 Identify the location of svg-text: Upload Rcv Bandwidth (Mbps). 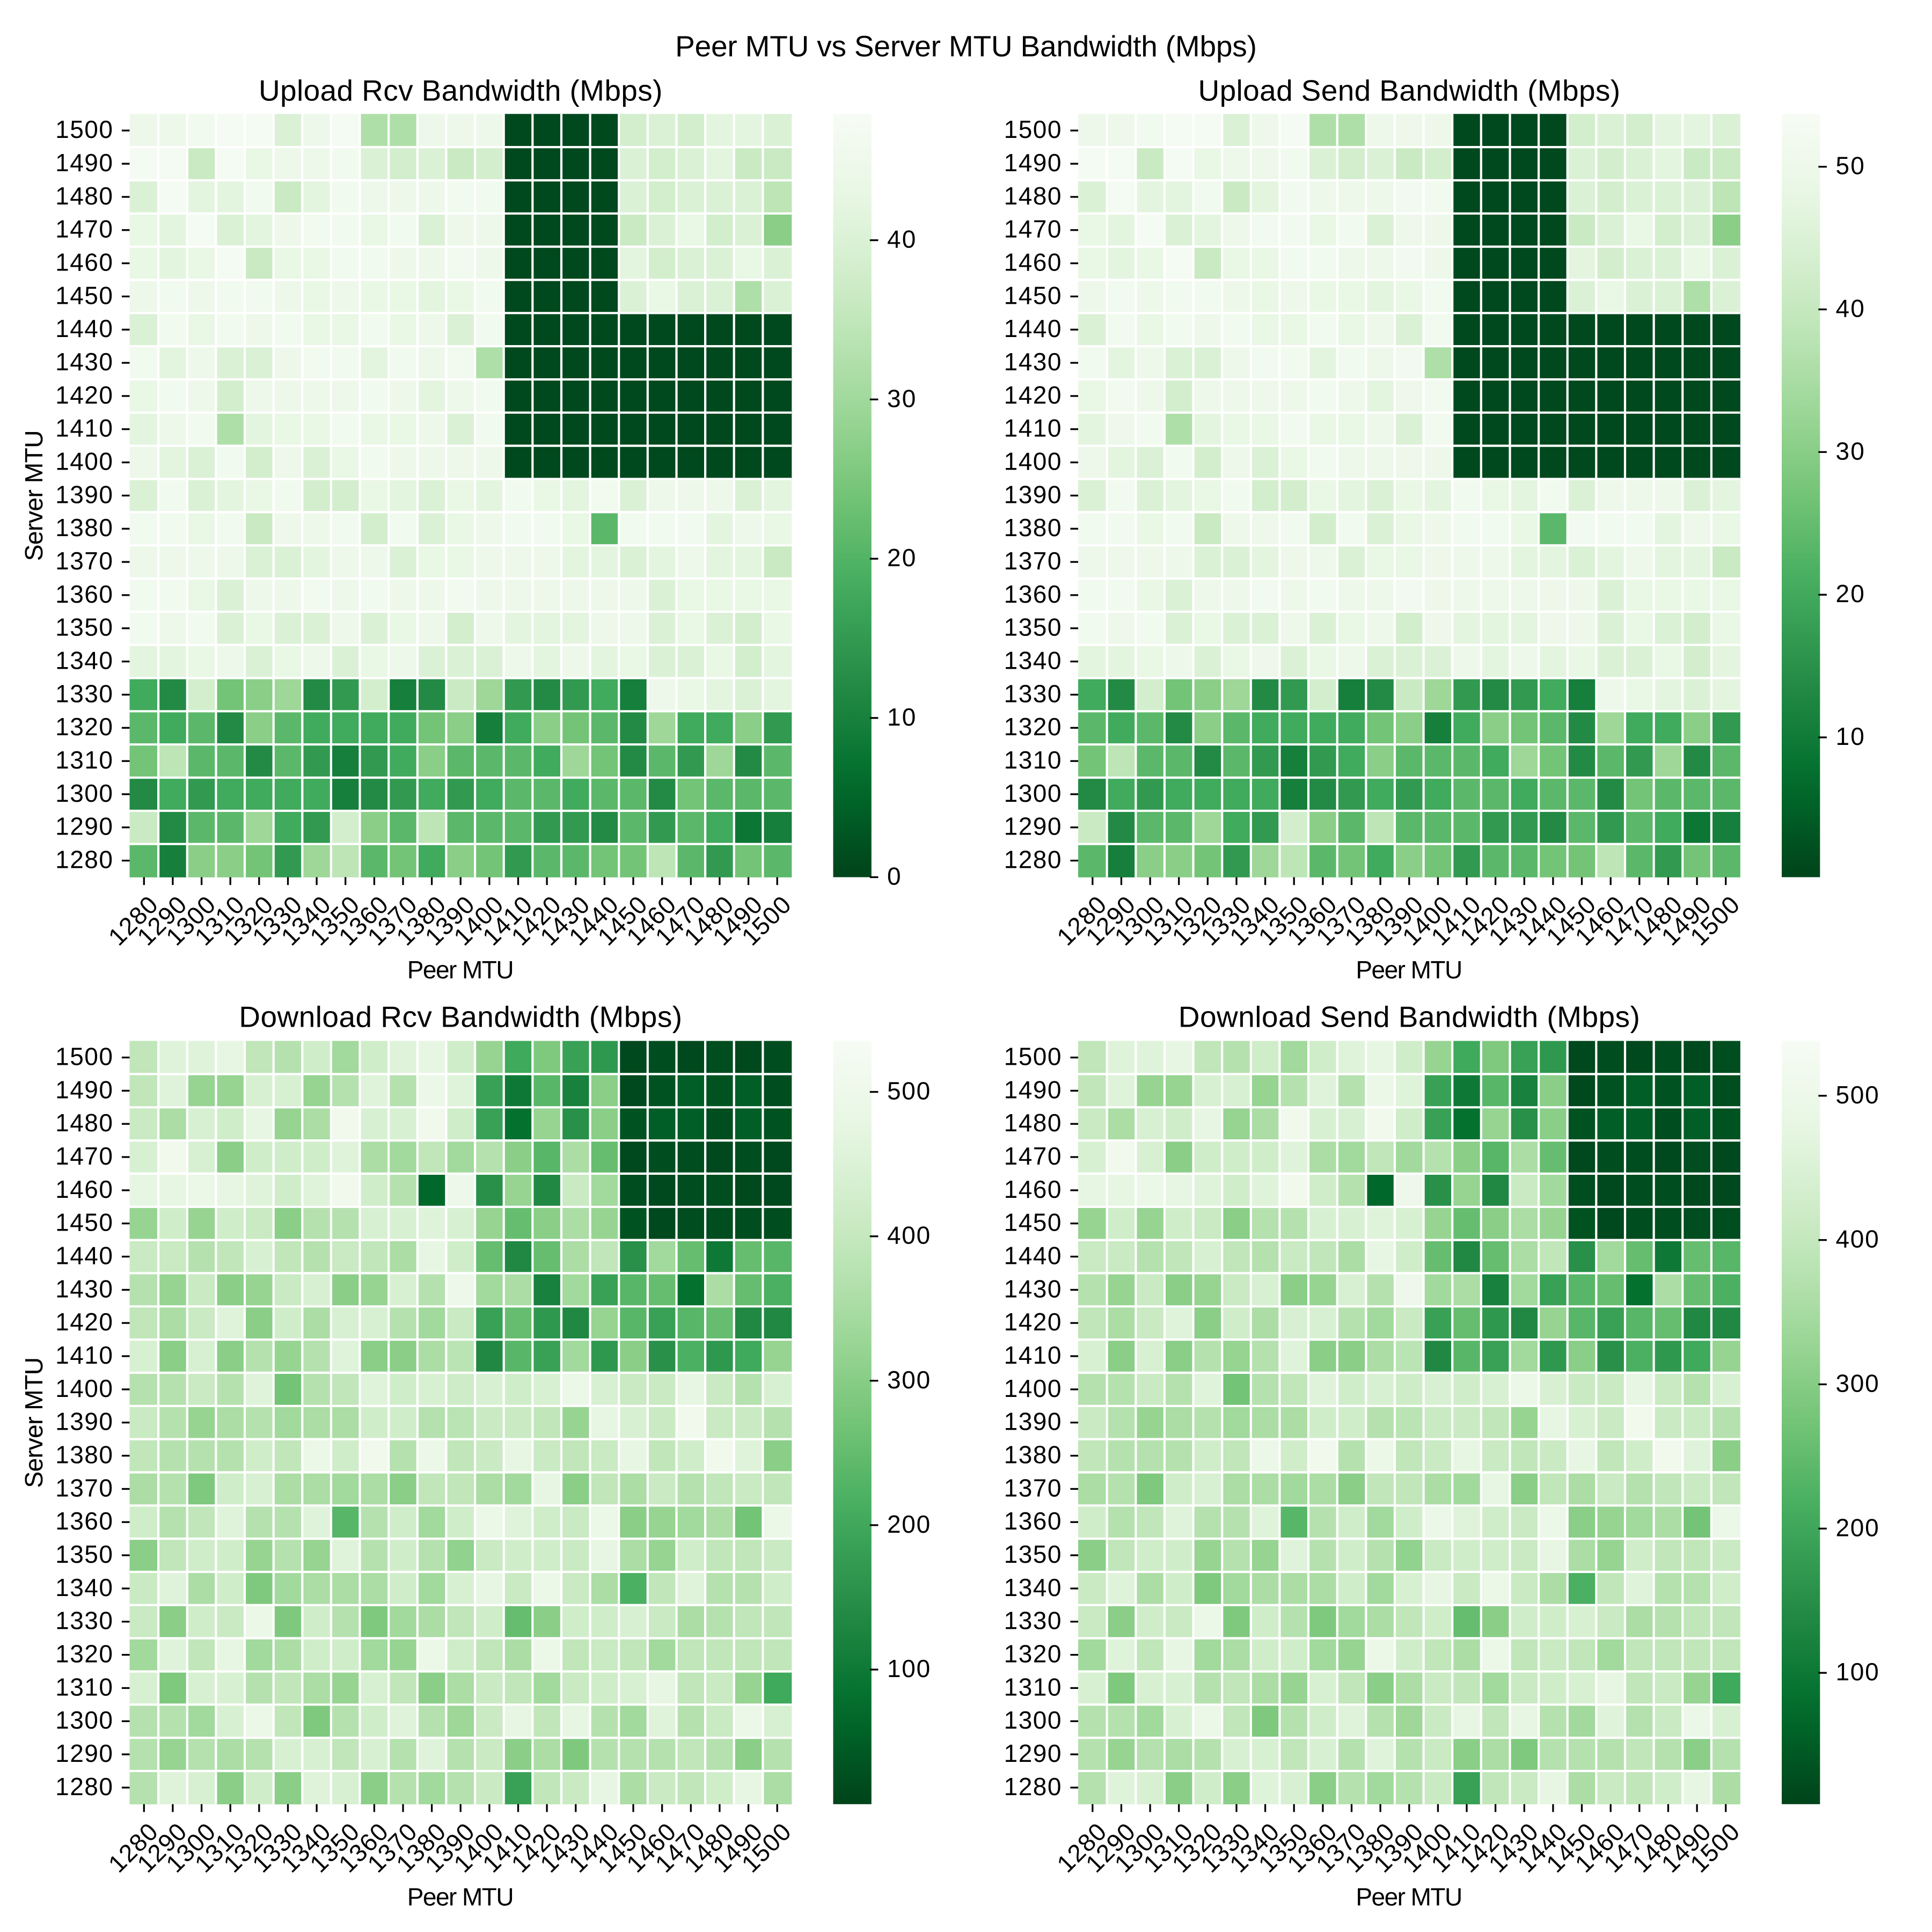
(460, 90).